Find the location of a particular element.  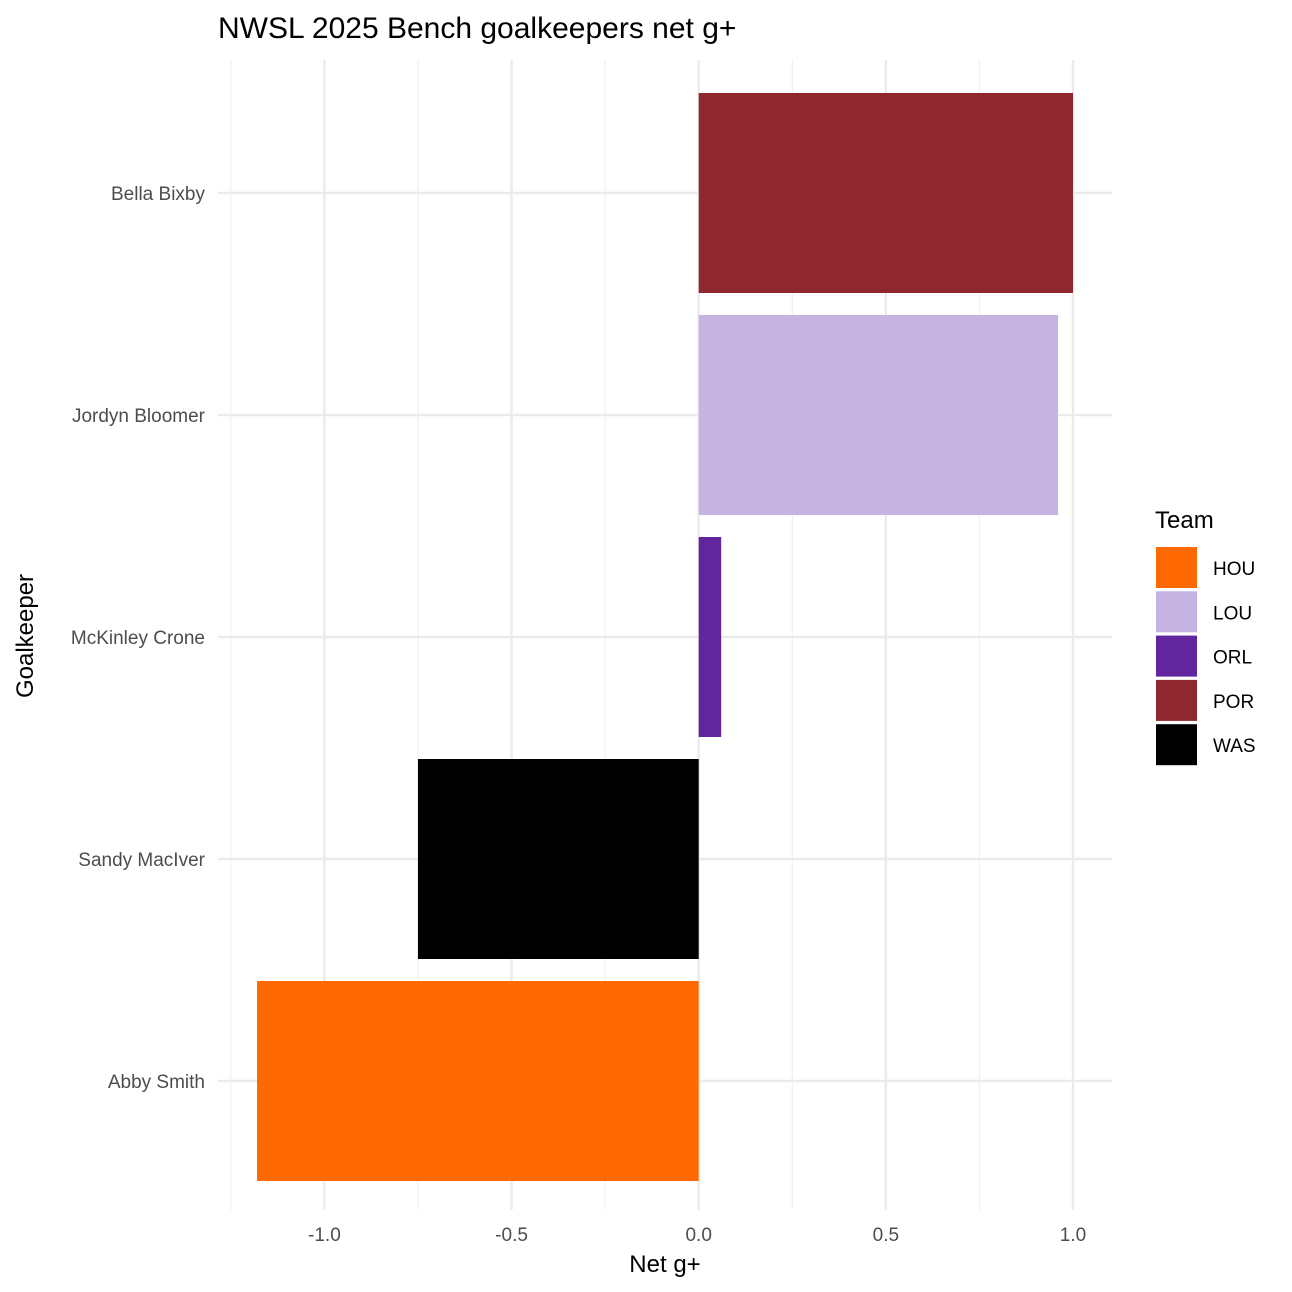

x-tick-label: -0.5 is located at coordinates (511, 1235).